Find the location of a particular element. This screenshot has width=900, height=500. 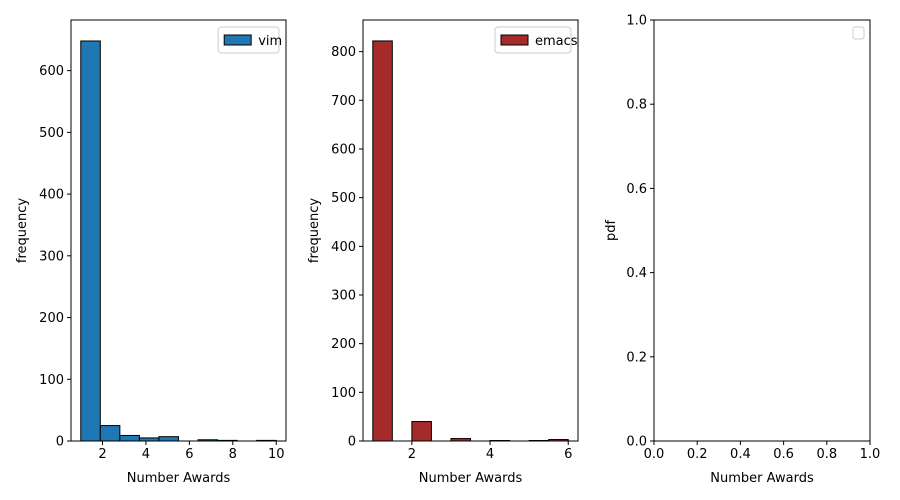

legend-swatch-emacs is located at coordinates (514, 40).